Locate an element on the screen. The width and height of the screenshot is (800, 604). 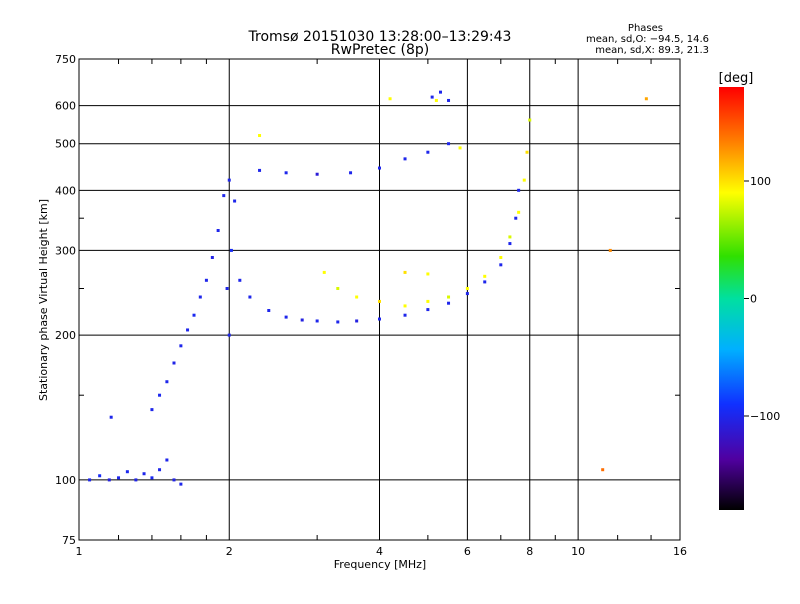
chart-title: Tromsø 20151030 13:28:00–13:29:43 is located at coordinates (380, 37).